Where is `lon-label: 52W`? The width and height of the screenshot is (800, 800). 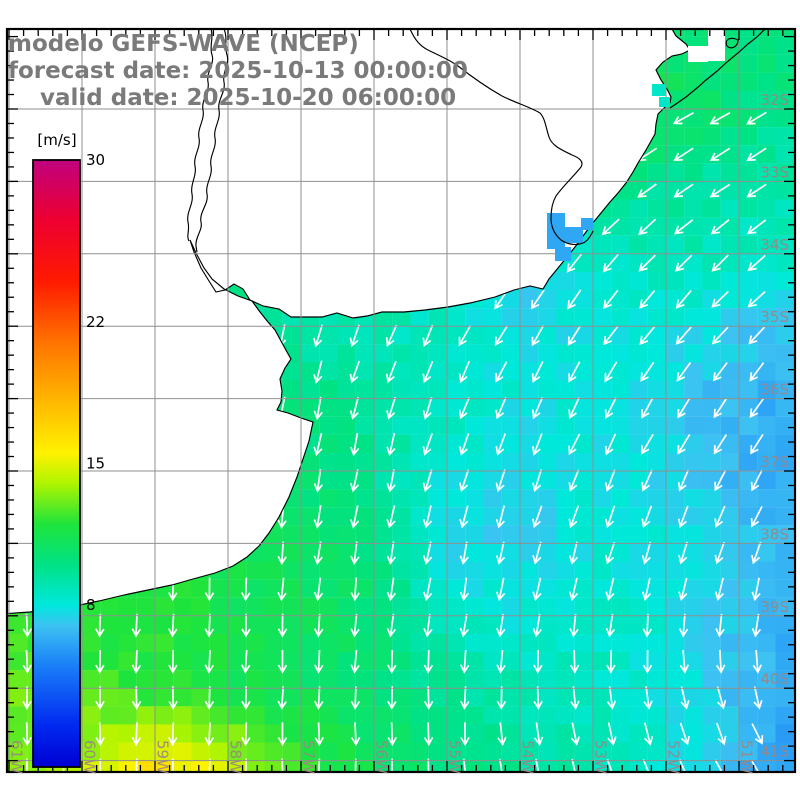 lon-label: 52W is located at coordinates (674, 757).